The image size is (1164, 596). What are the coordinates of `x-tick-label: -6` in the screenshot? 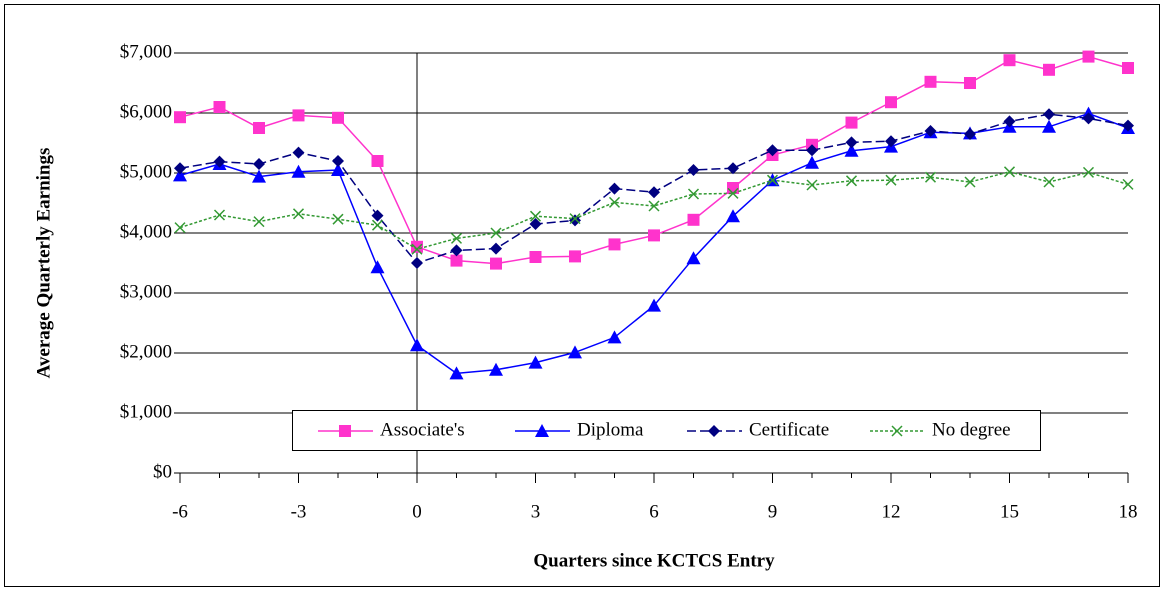 It's located at (180, 511).